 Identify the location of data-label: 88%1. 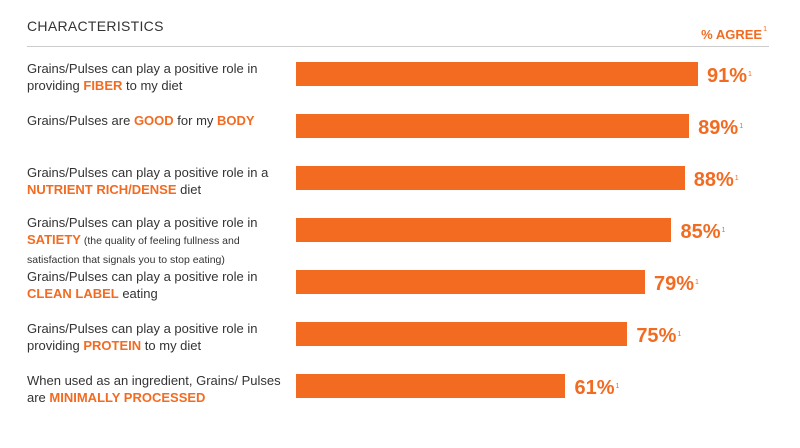
(716, 180).